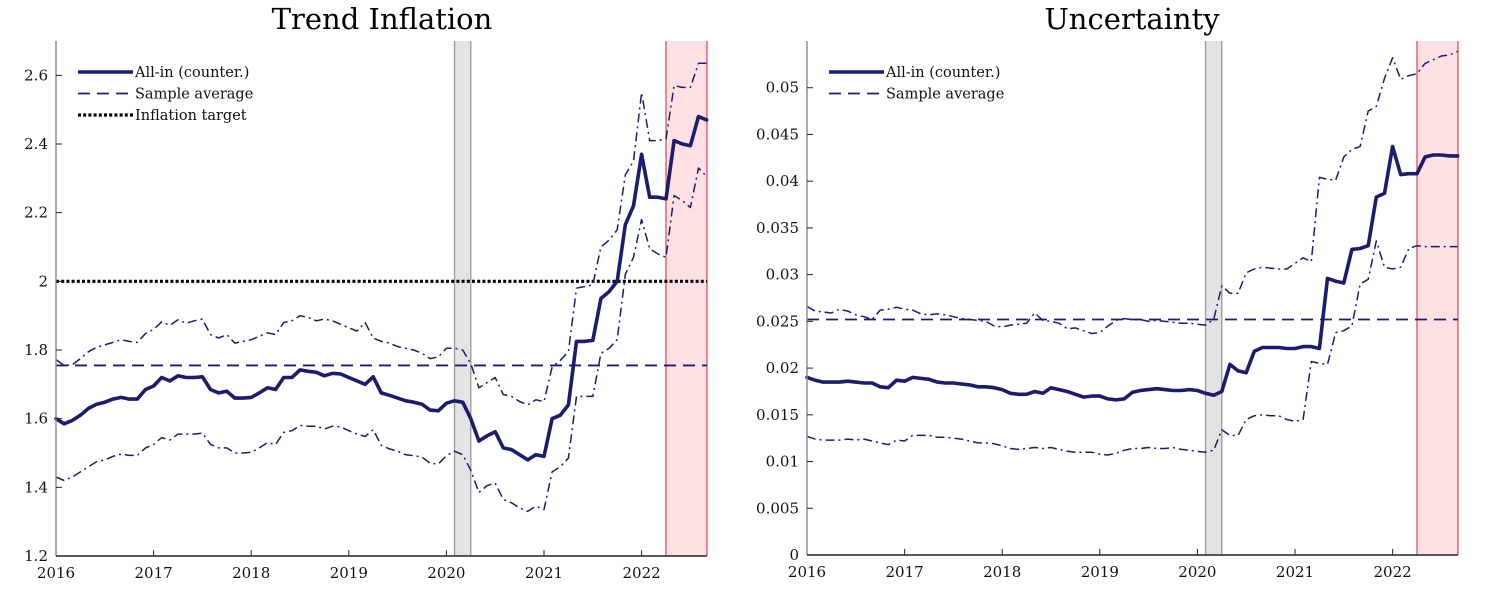 The height and width of the screenshot is (590, 1491). What do you see at coordinates (782, 275) in the screenshot?
I see `y-tick-label: 0.03` at bounding box center [782, 275].